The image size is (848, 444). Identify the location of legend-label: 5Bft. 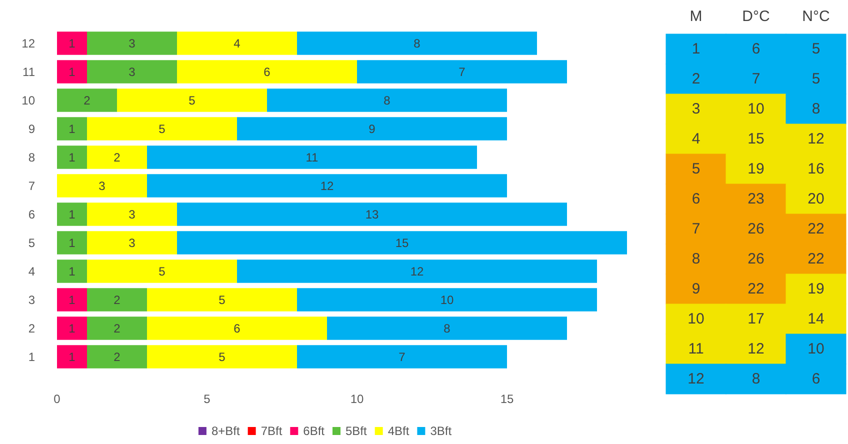
(357, 431).